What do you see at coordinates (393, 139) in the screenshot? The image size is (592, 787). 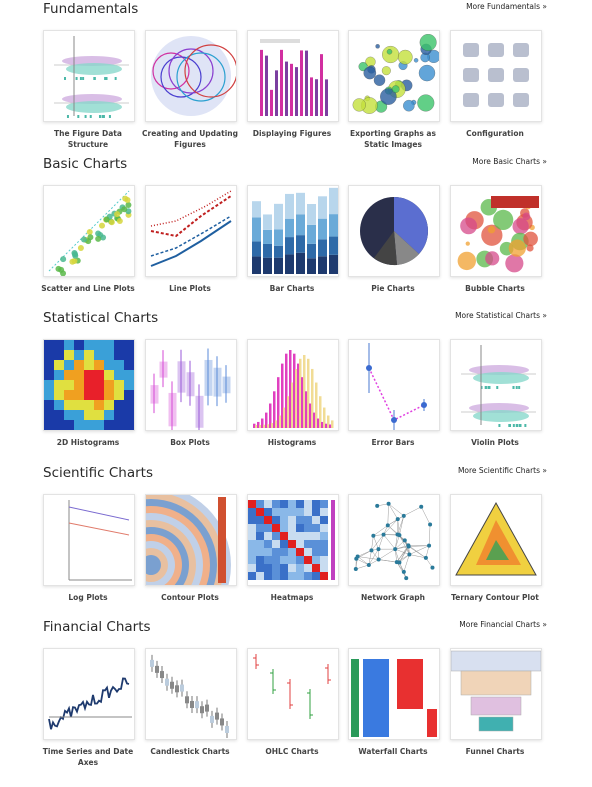 I see `chart-caption: Exporting Graphs as Static Images` at bounding box center [393, 139].